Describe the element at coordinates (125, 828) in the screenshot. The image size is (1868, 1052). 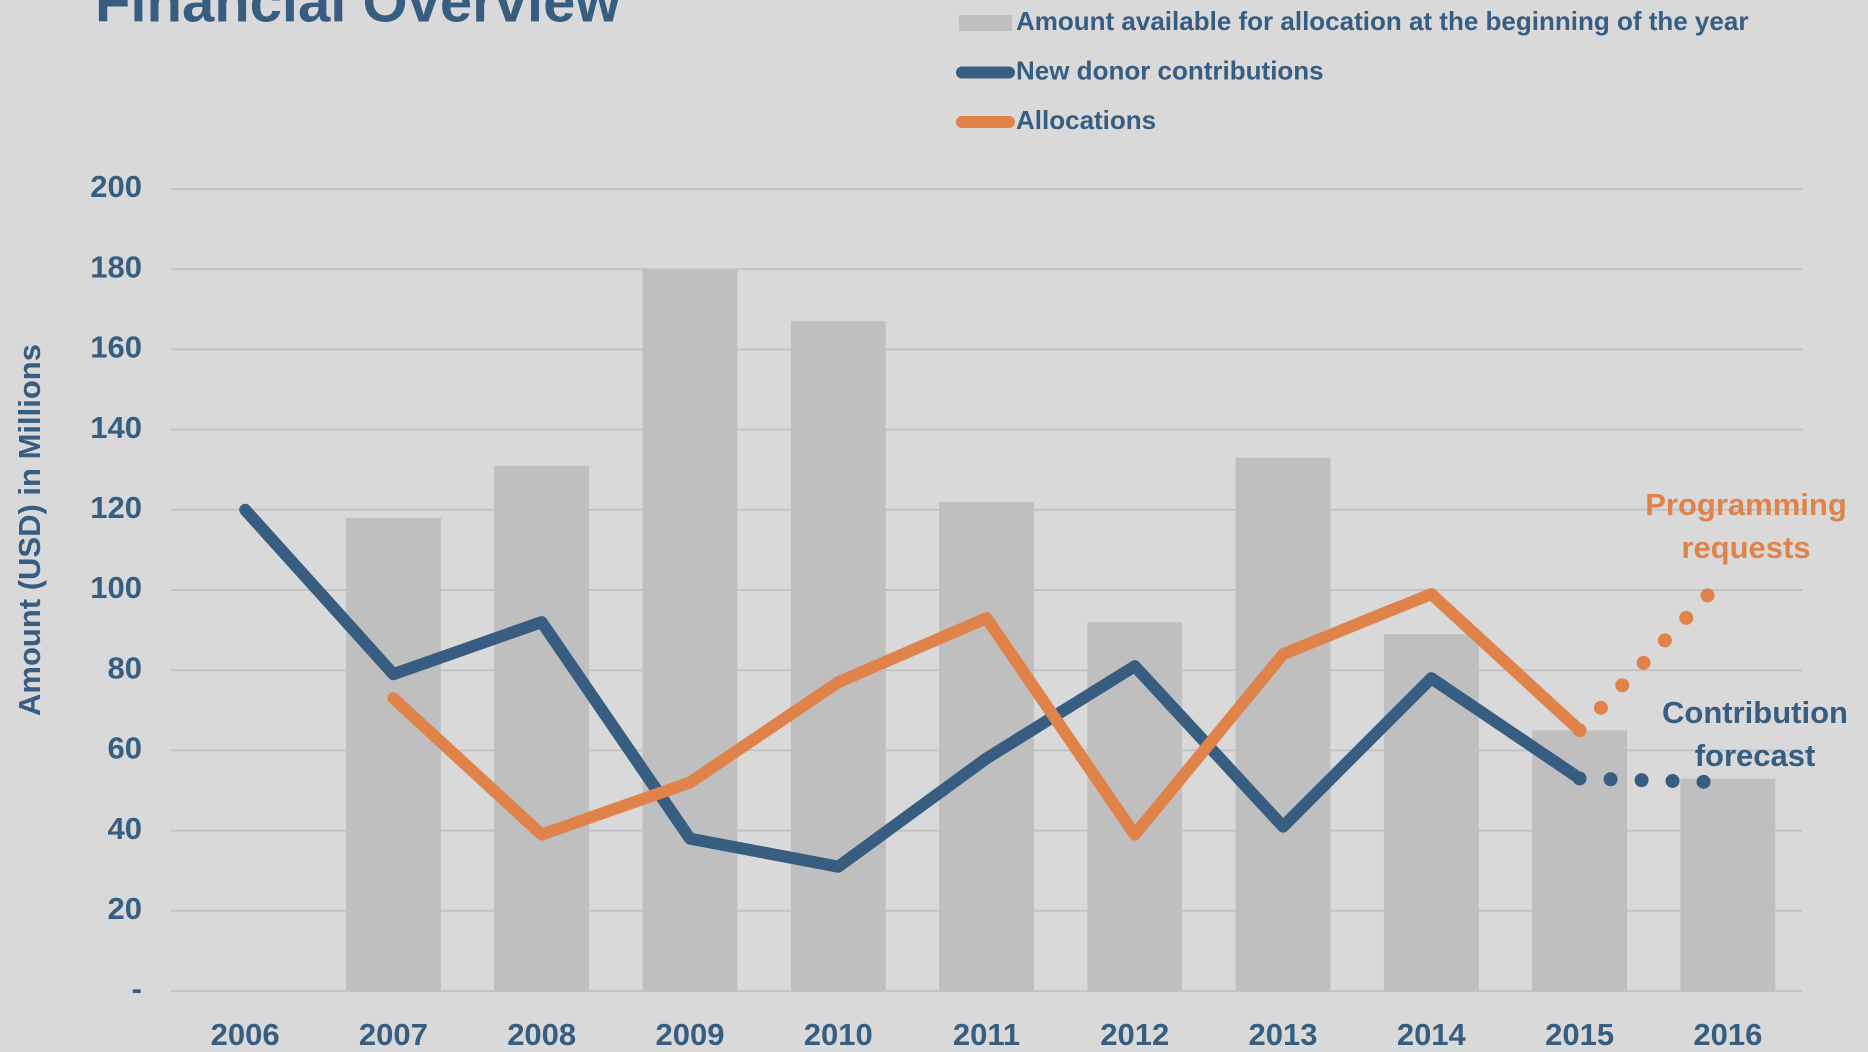
I see `y-tick-label: 40` at that location.